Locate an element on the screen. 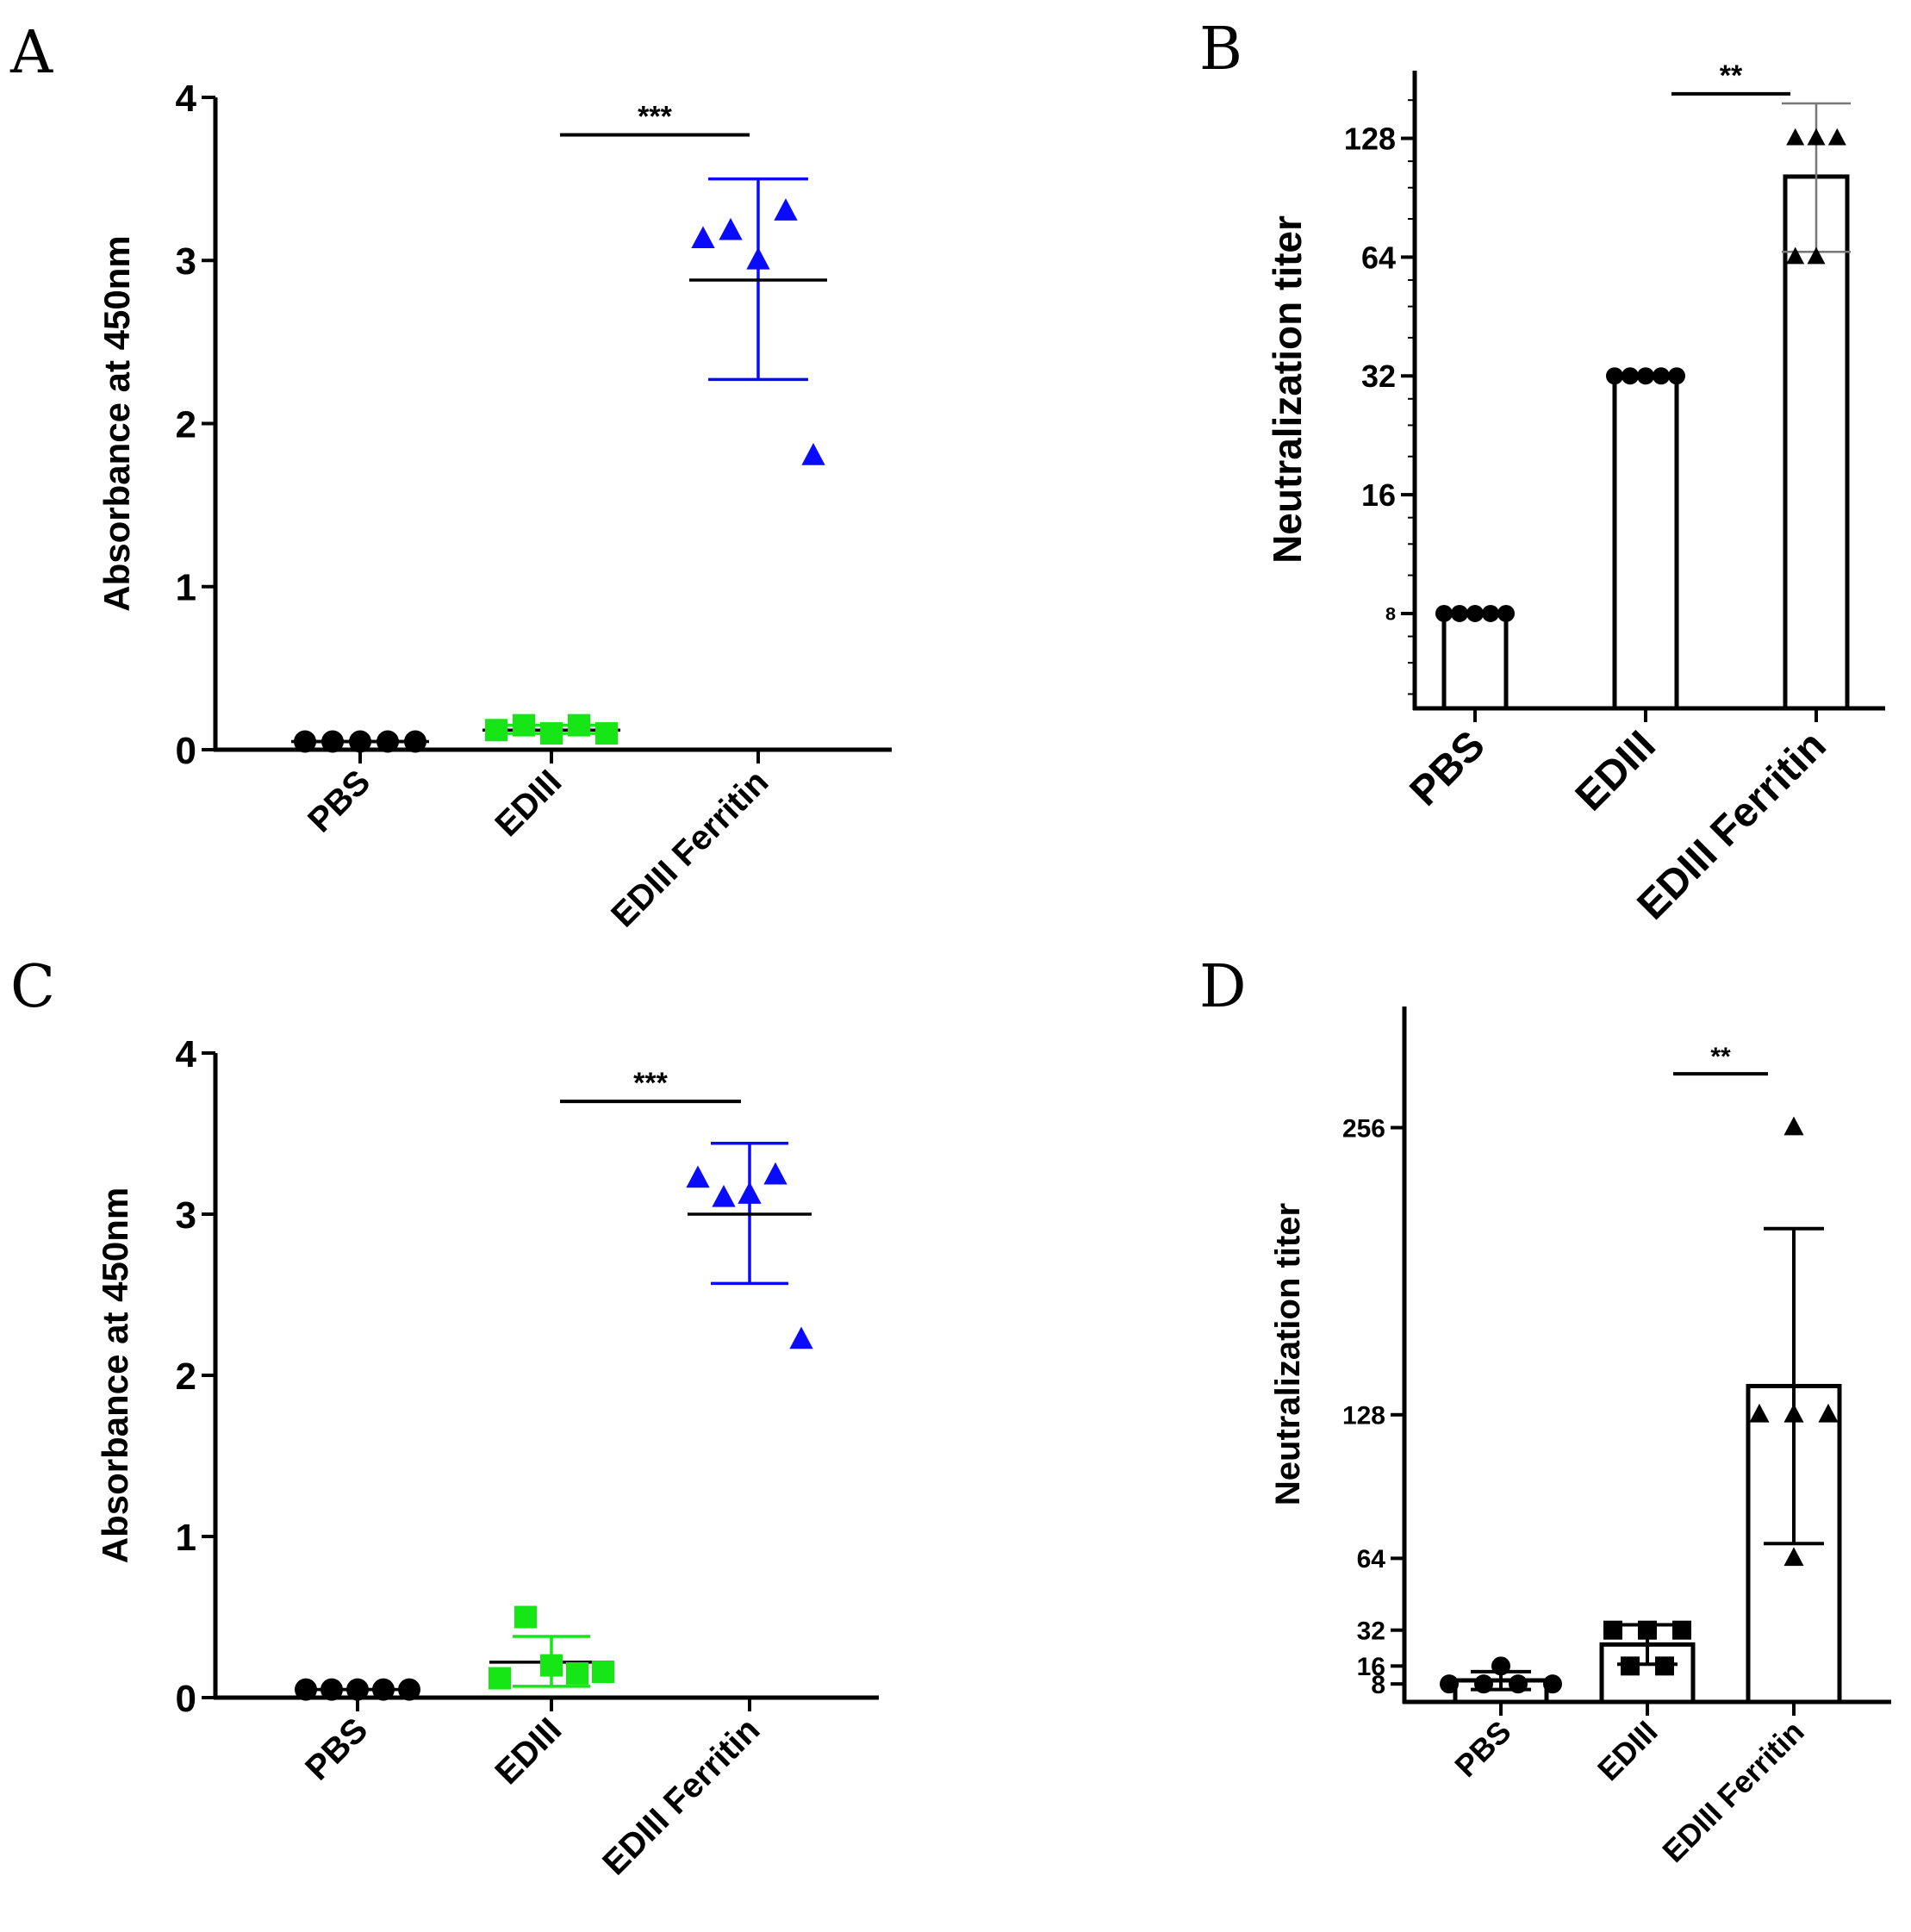 The width and height of the screenshot is (1911, 1932). panel-a-category-label-pbs: PBS is located at coordinates (339, 801).